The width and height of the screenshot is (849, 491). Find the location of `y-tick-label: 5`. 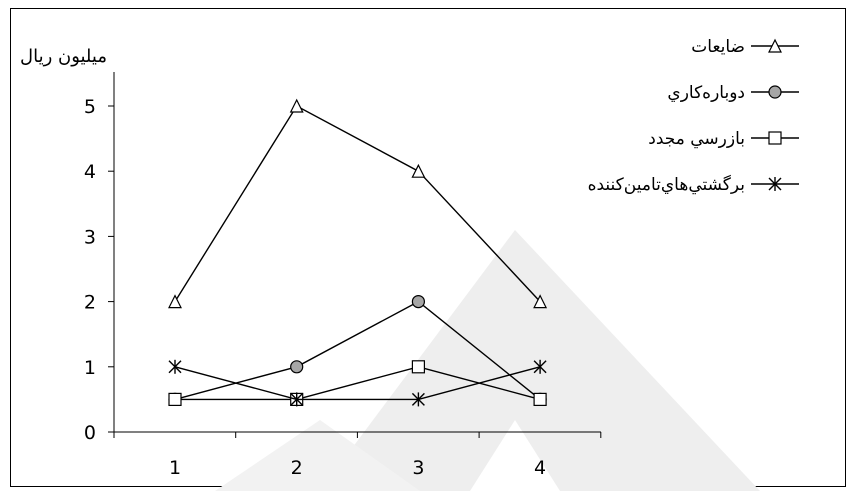

y-tick-label: 5 is located at coordinates (90, 107).